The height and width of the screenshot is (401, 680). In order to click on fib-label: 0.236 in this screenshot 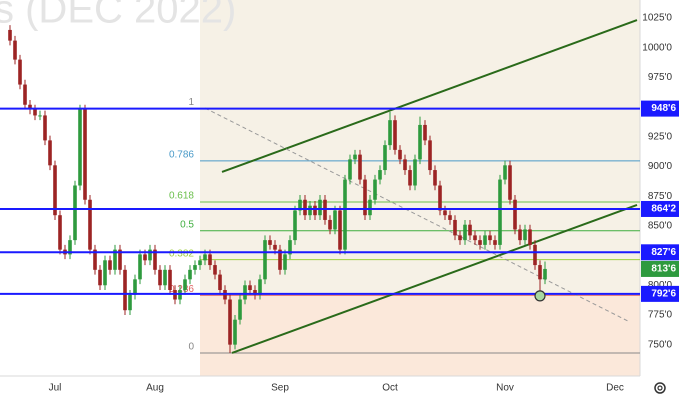, I will do `click(181, 289)`.